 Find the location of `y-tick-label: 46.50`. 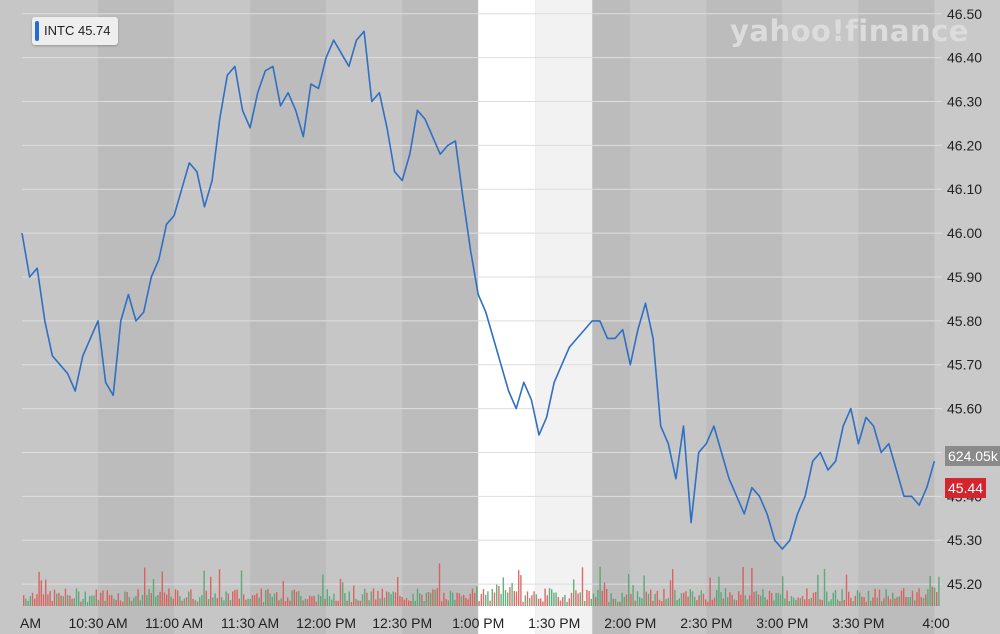

y-tick-label: 46.50 is located at coordinates (964, 14).